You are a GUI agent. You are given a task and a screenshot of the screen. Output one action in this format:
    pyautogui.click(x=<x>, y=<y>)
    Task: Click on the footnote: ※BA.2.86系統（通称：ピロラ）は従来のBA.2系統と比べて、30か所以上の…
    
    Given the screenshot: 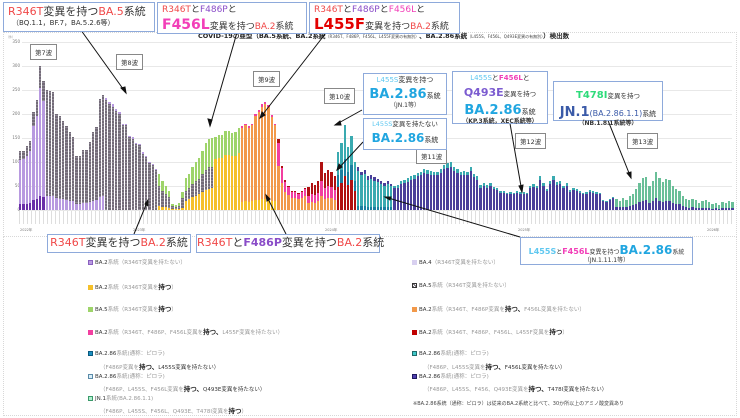 What is the action you would take?
    pyautogui.click(x=519, y=404)
    